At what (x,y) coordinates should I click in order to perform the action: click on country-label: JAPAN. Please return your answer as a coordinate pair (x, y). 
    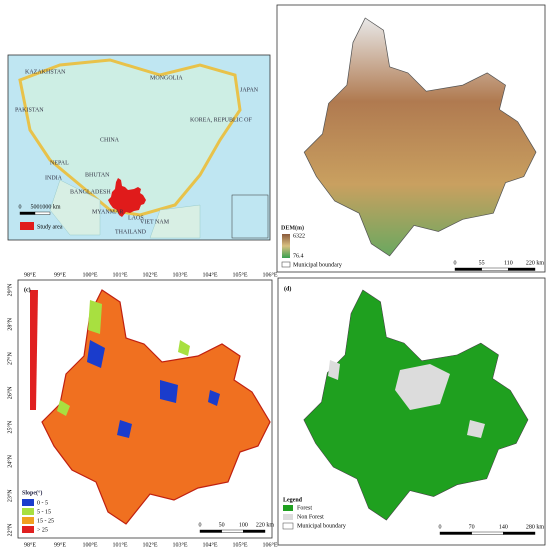
    Looking at the image, I should click on (249, 90).